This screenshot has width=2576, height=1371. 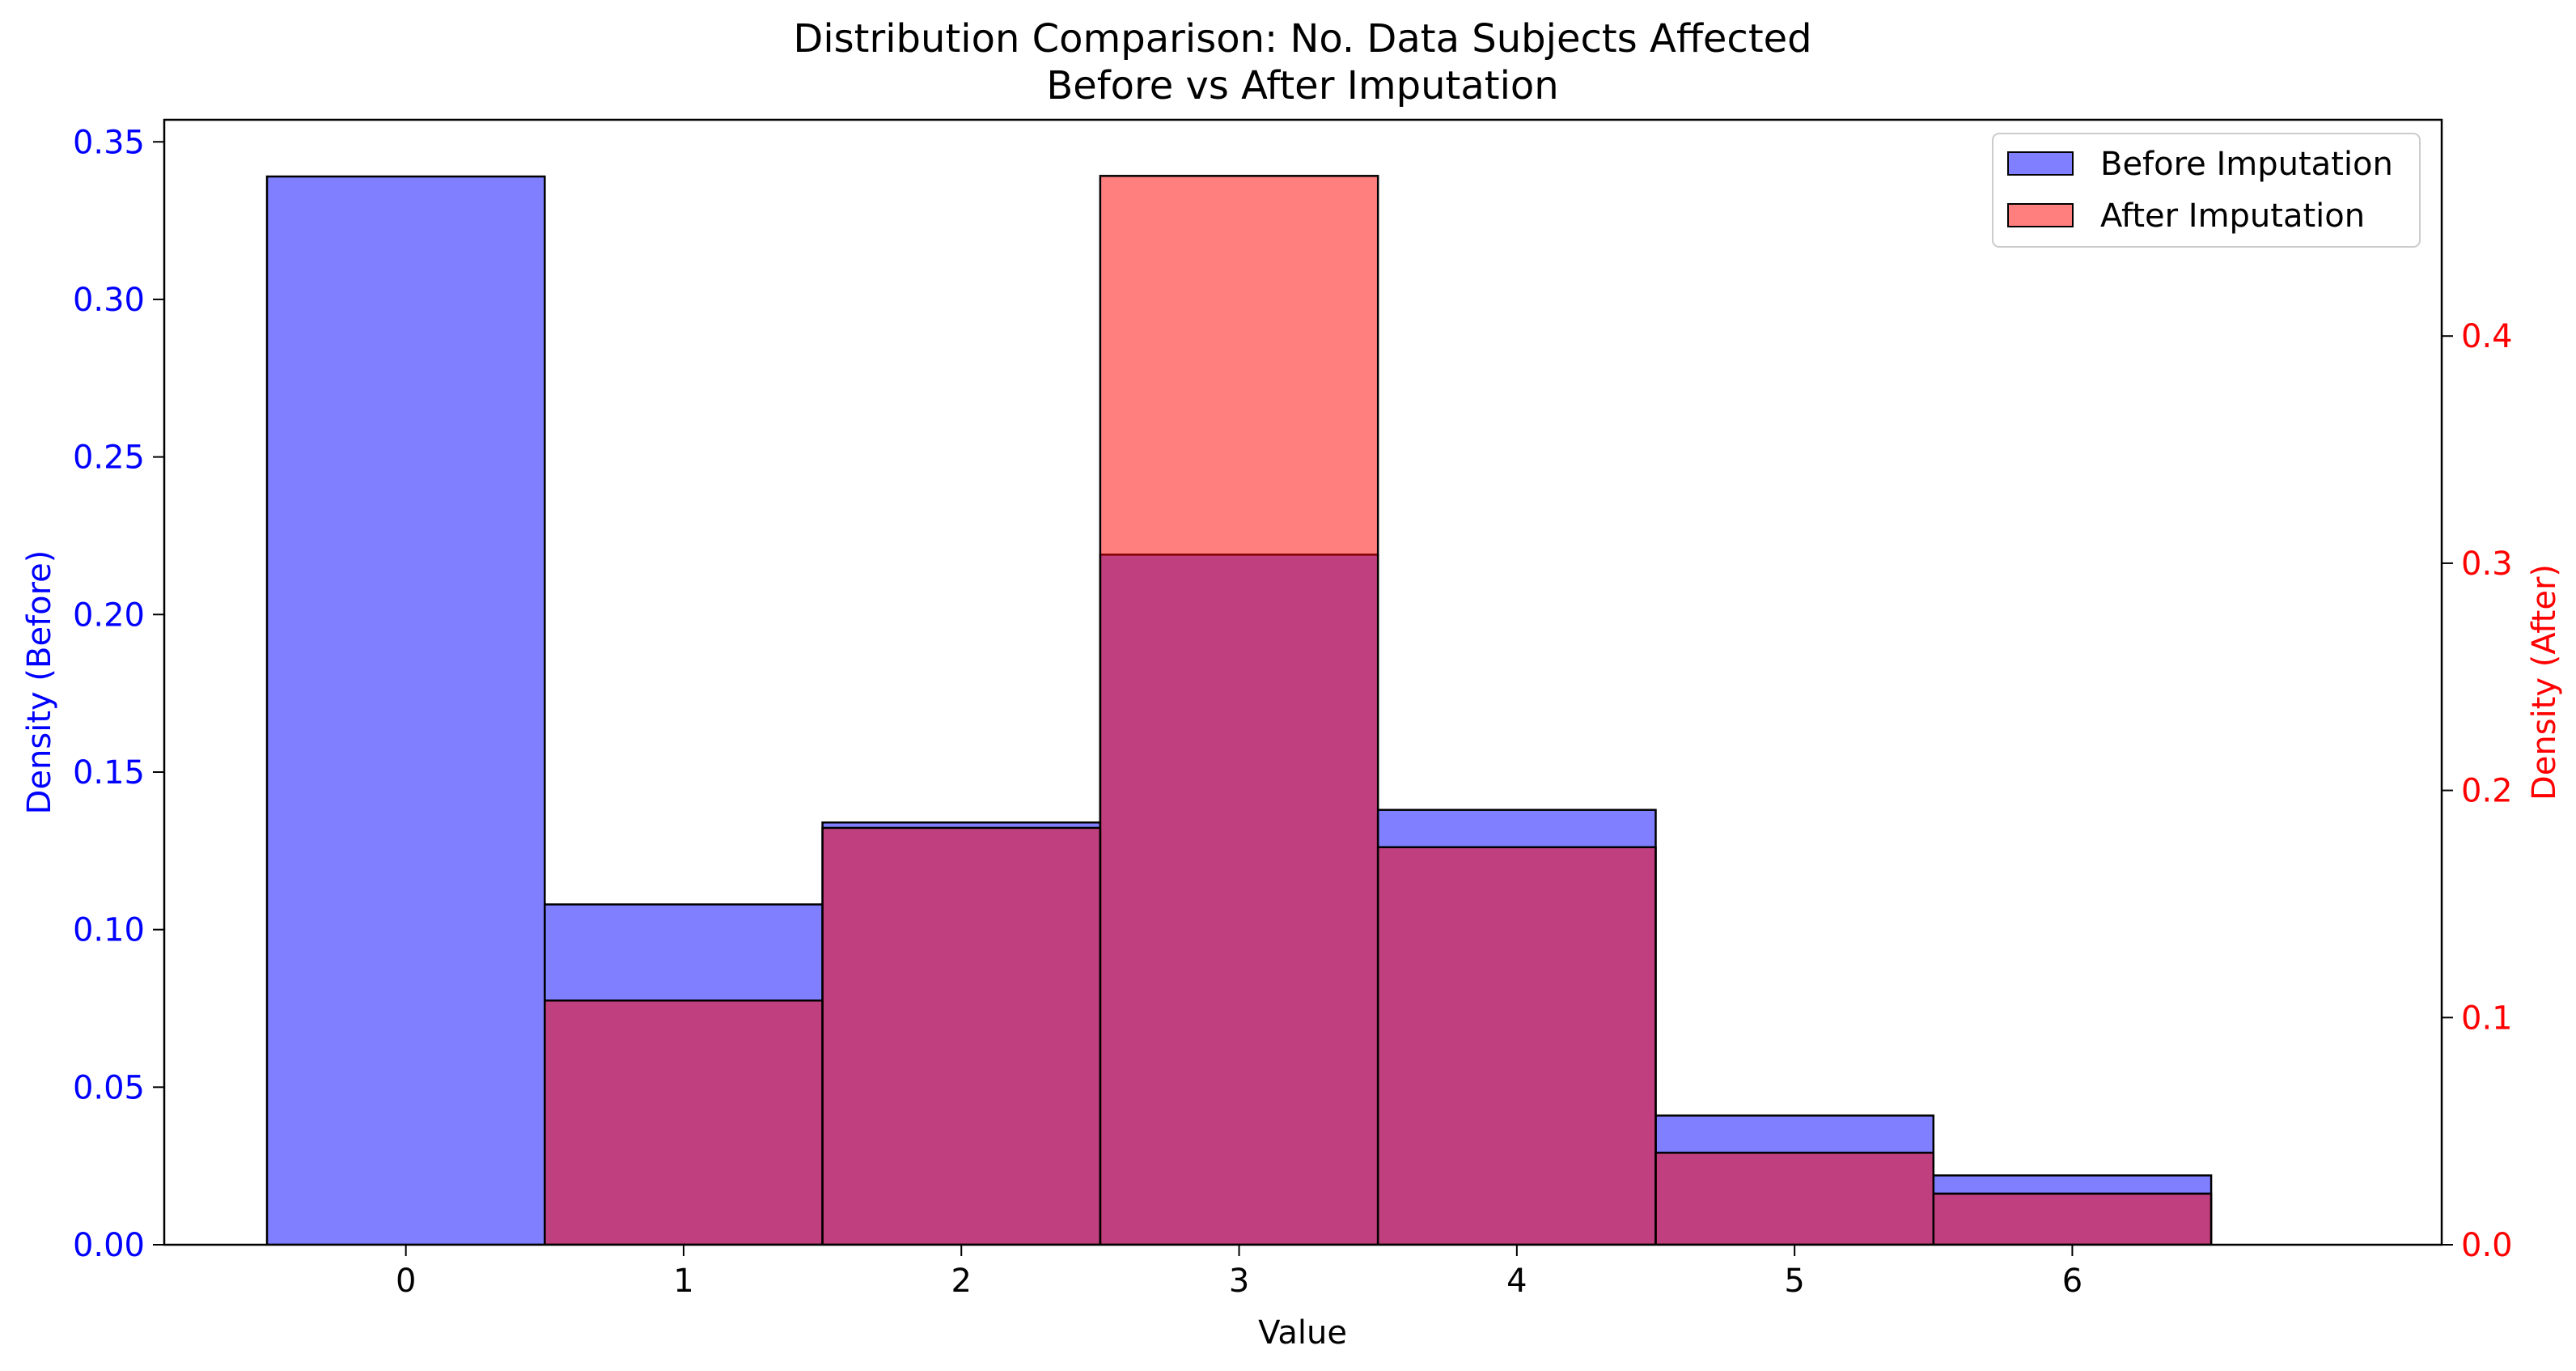 I want to click on x-tick-label: 5, so click(x=1794, y=1281).